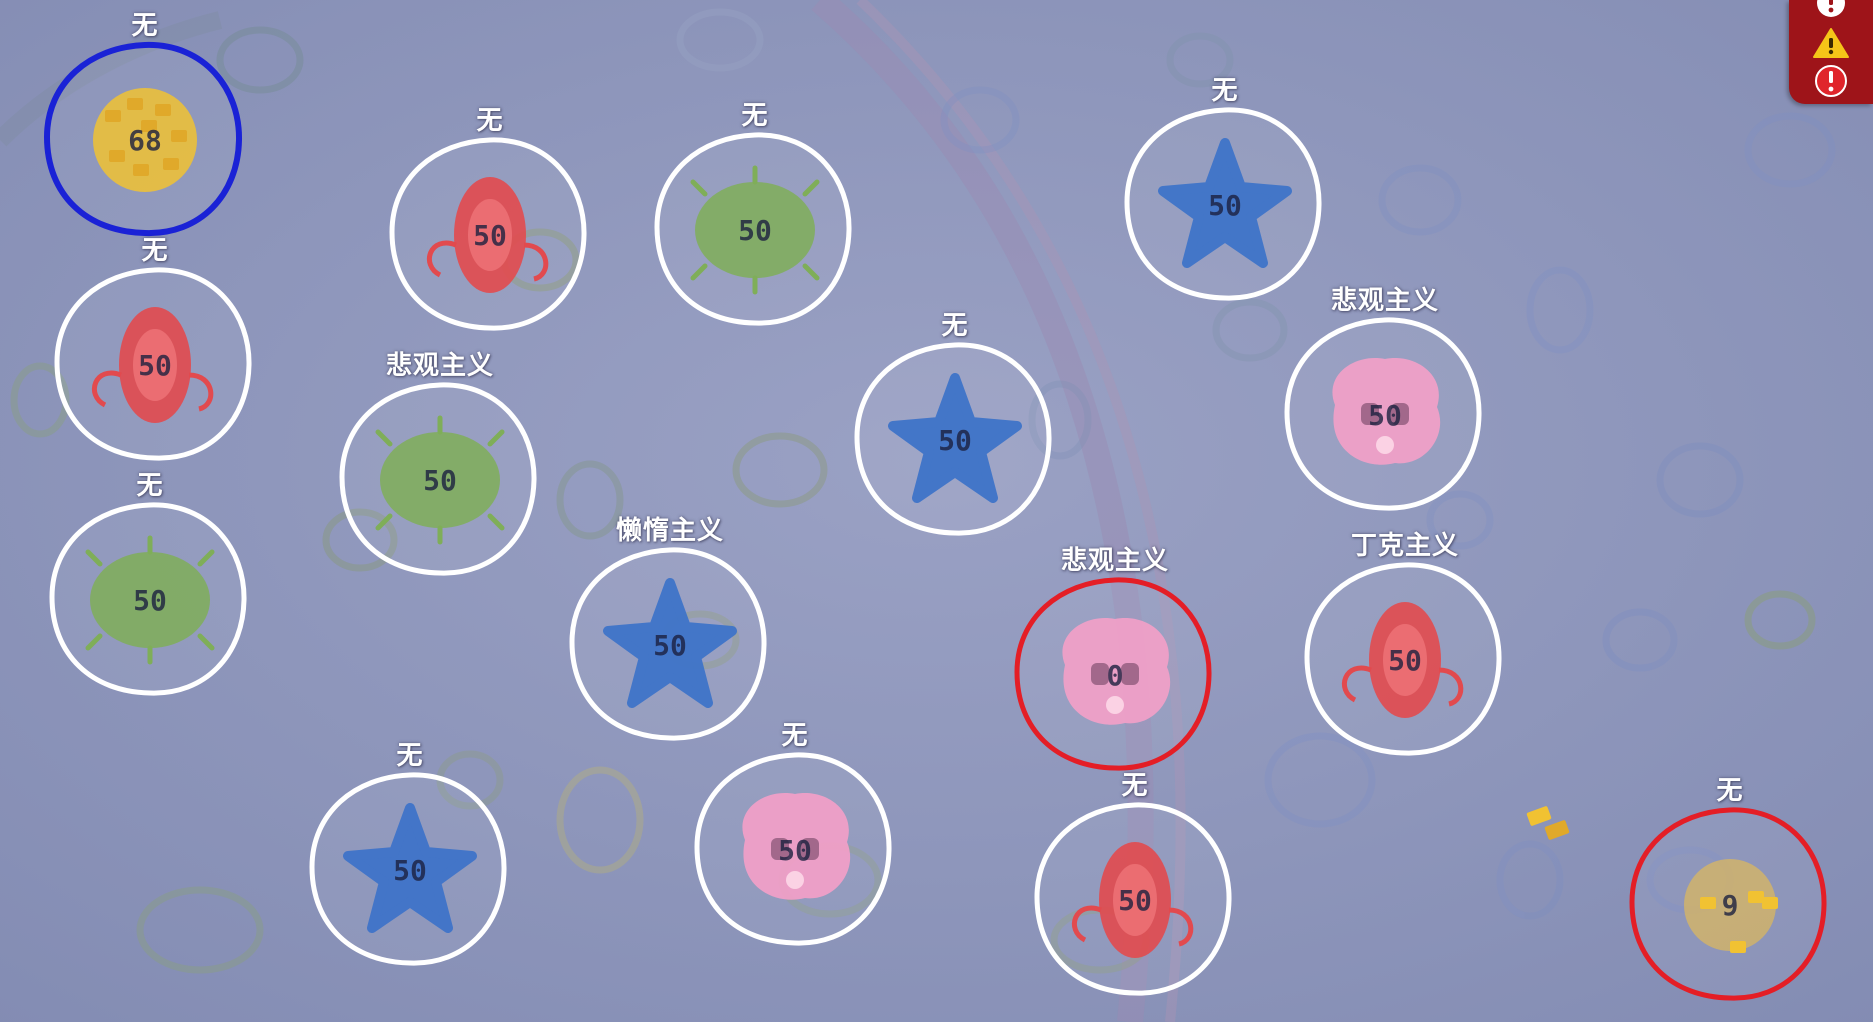 The height and width of the screenshot is (1022, 1873). I want to click on cell-4: 无 50, so click(155, 350).